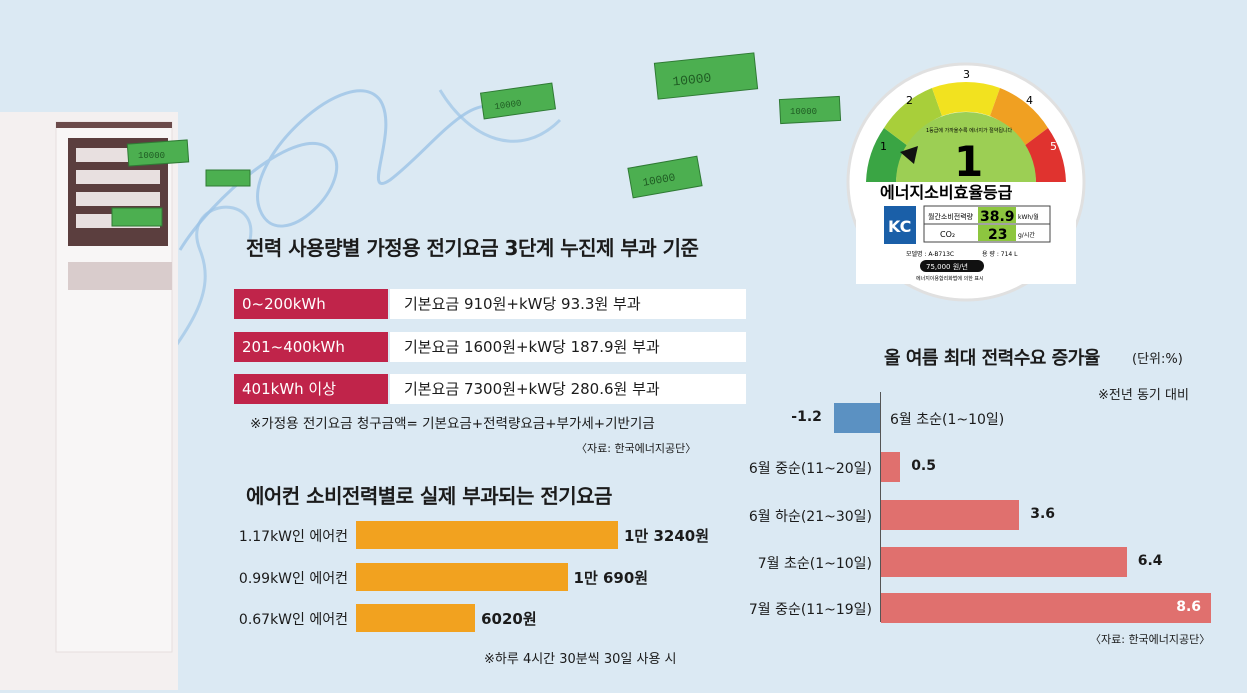 Image resolution: width=1247 pixels, height=693 pixels. I want to click on tariff-row: 201~400kWh 기본요금 1600원+kW당 187.9원 부과, so click(490, 347).